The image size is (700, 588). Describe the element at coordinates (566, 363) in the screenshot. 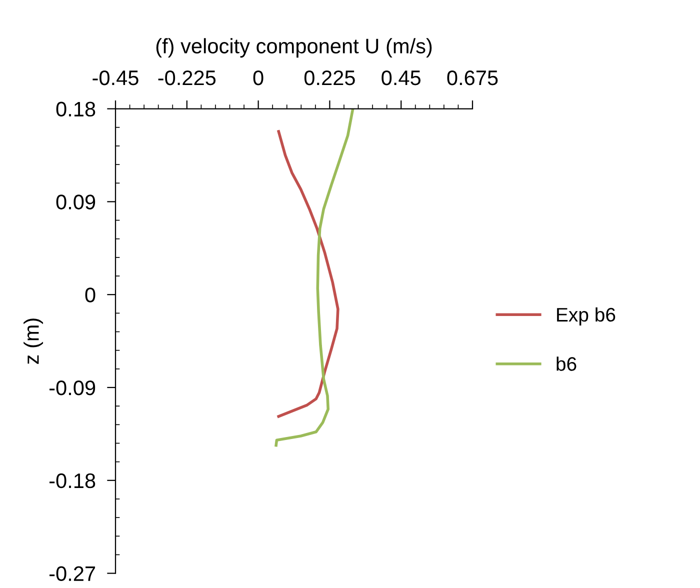

I see `legend-label: b6` at that location.